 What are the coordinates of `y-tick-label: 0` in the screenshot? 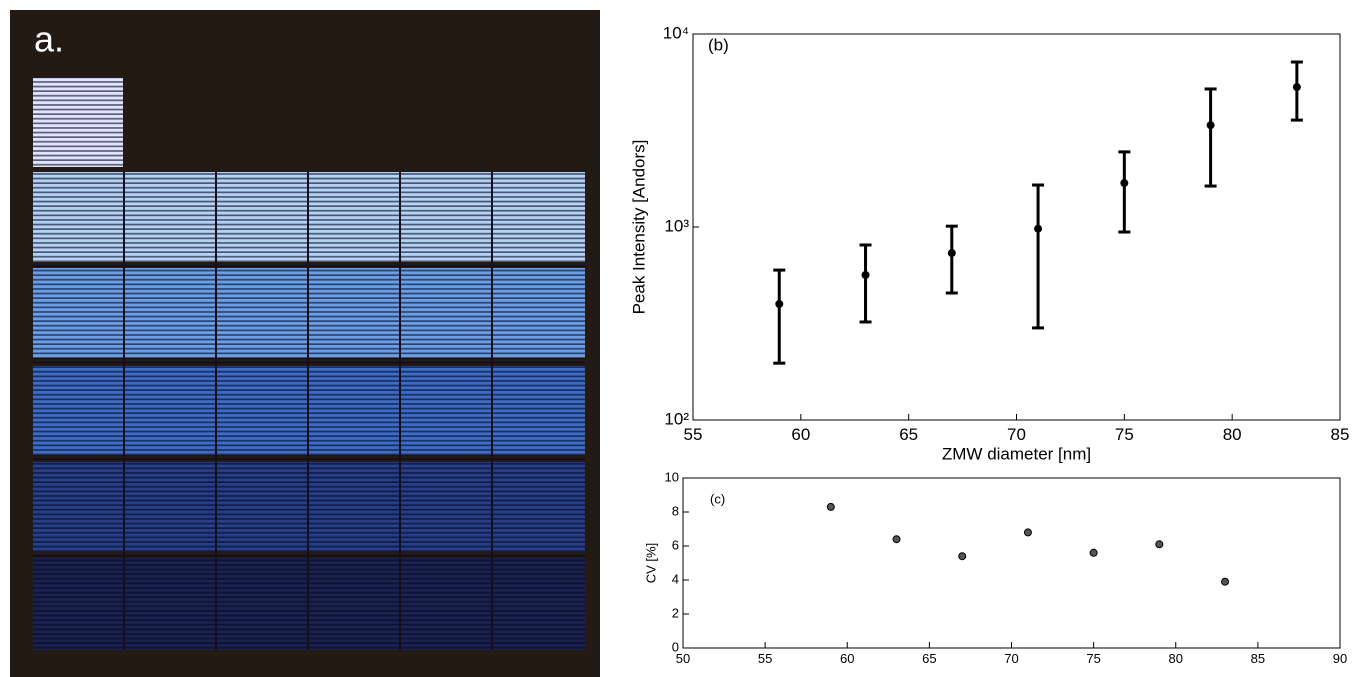 It's located at (675, 646).